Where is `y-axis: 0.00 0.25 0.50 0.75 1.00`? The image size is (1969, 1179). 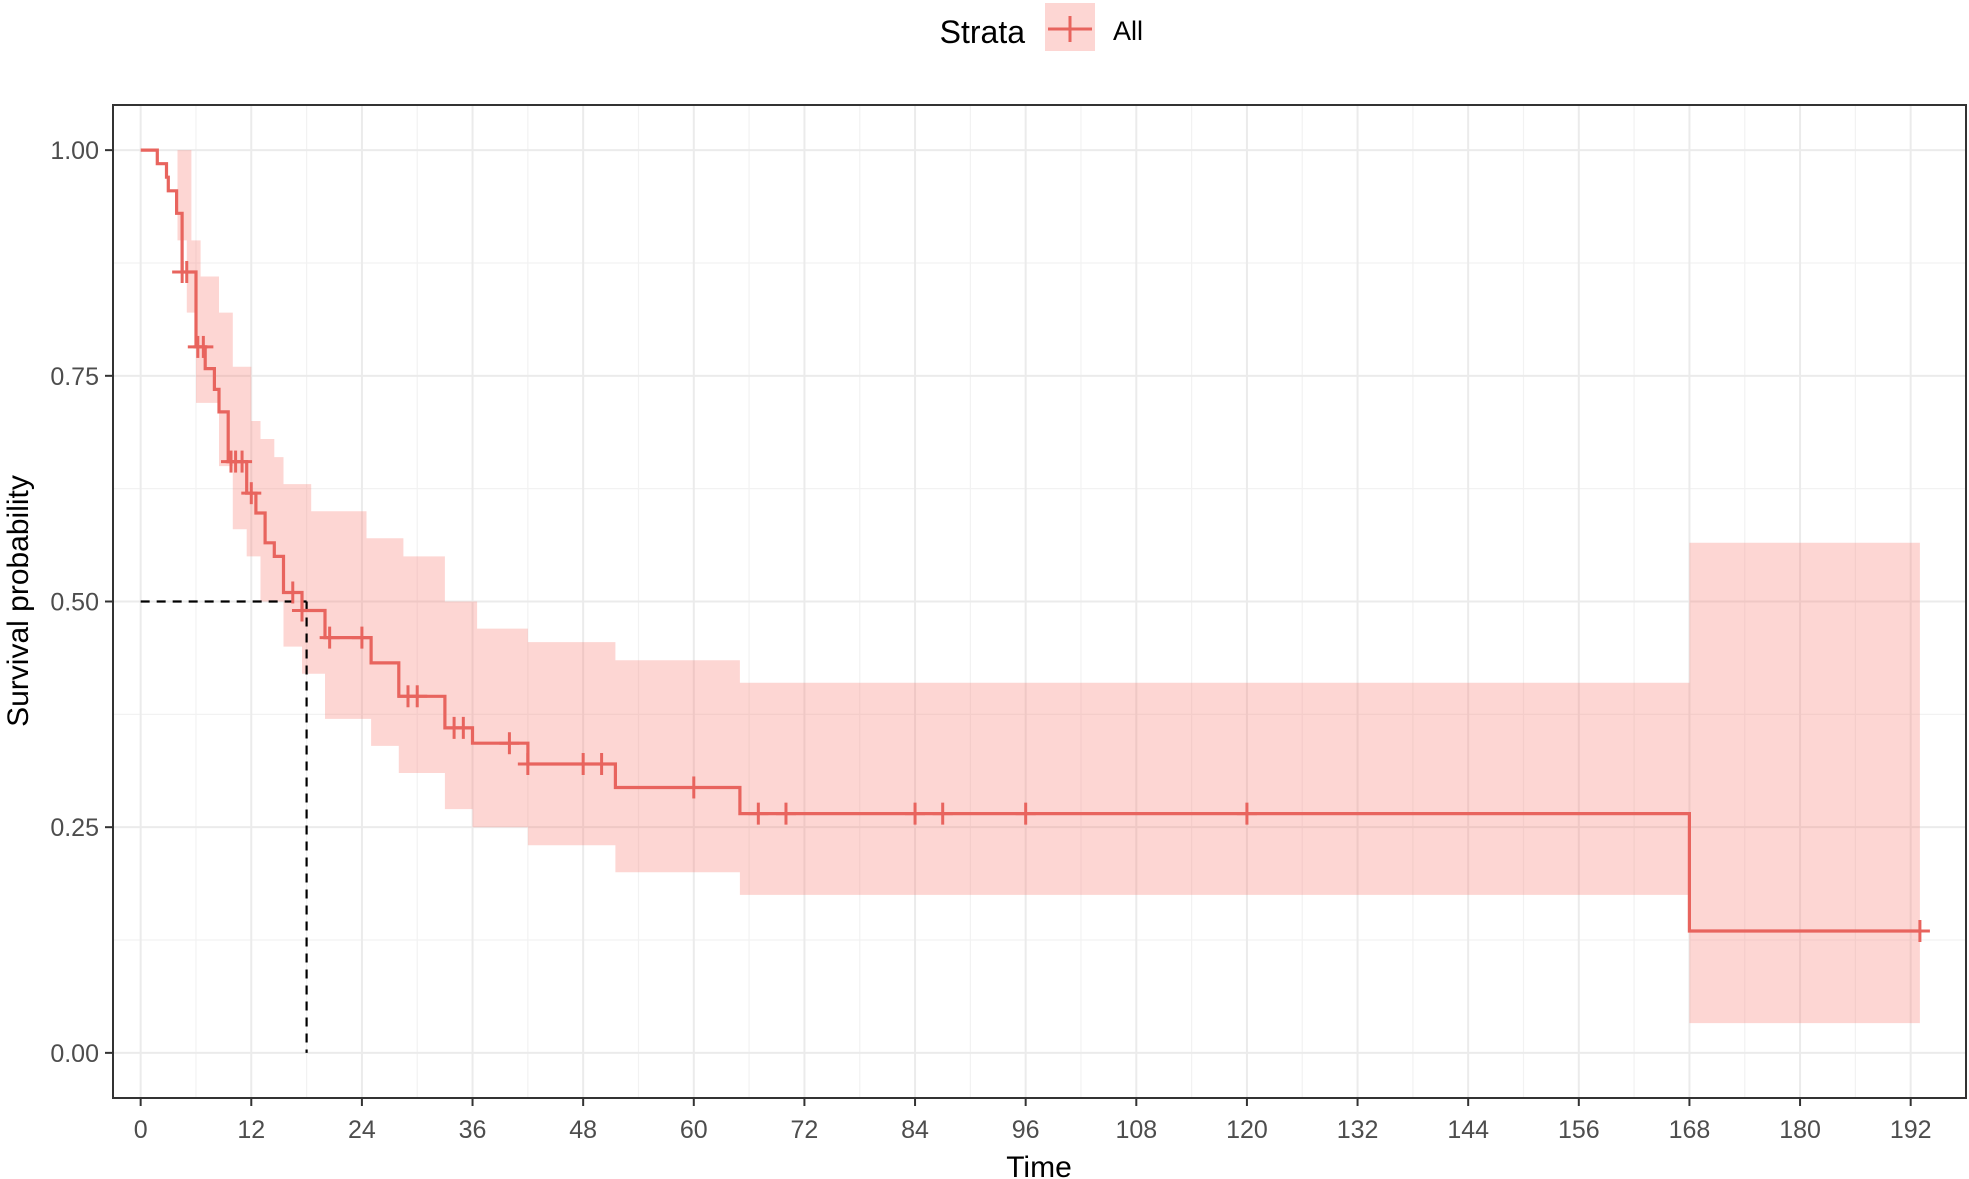
y-axis: 0.00 0.25 0.50 0.75 1.00 is located at coordinates (81, 602).